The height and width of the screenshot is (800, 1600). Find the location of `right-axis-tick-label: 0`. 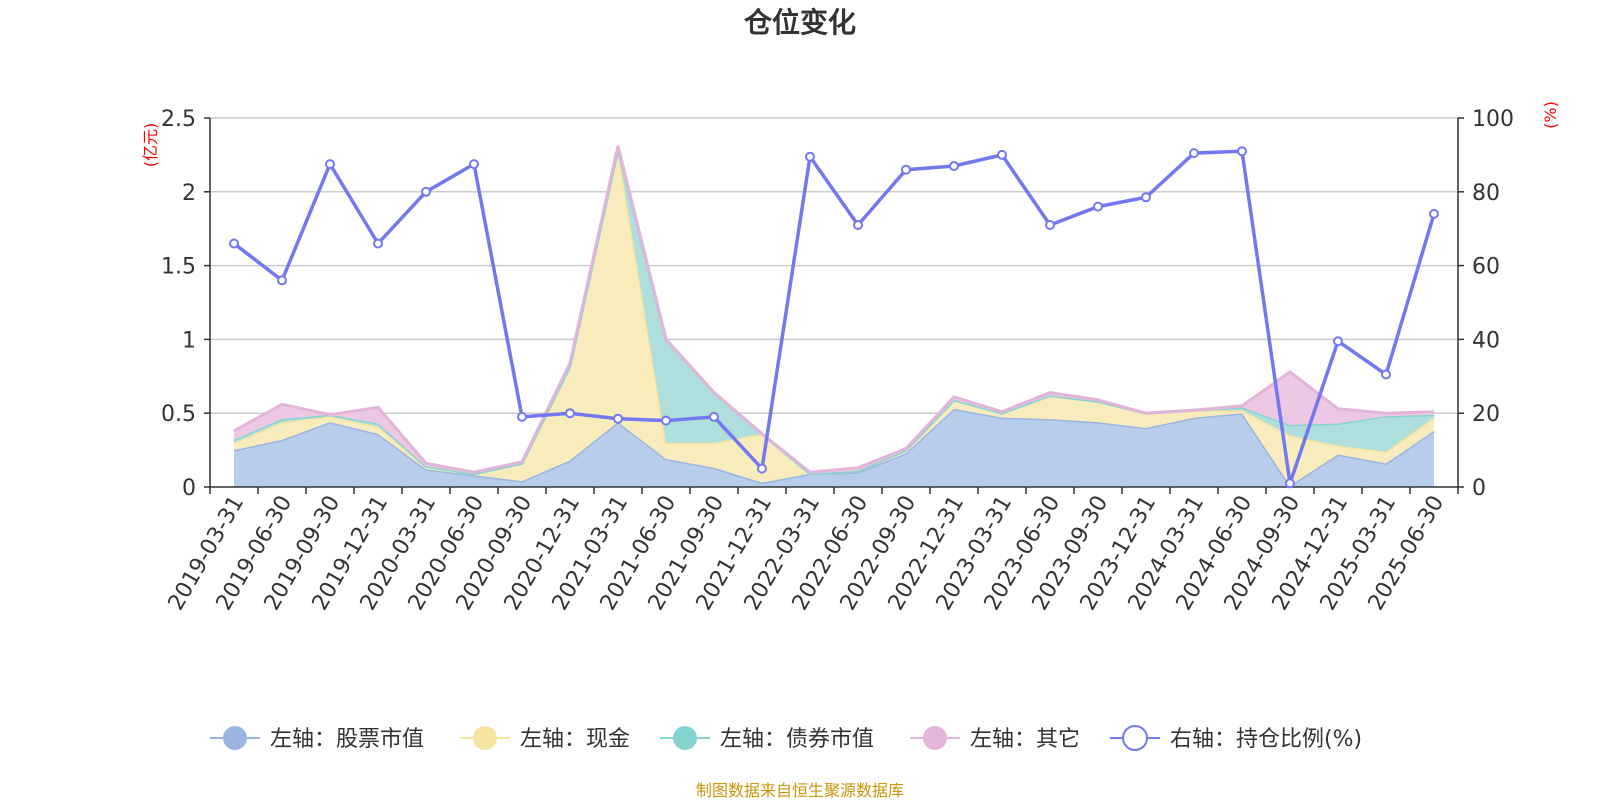

right-axis-tick-label: 0 is located at coordinates (1479, 488).